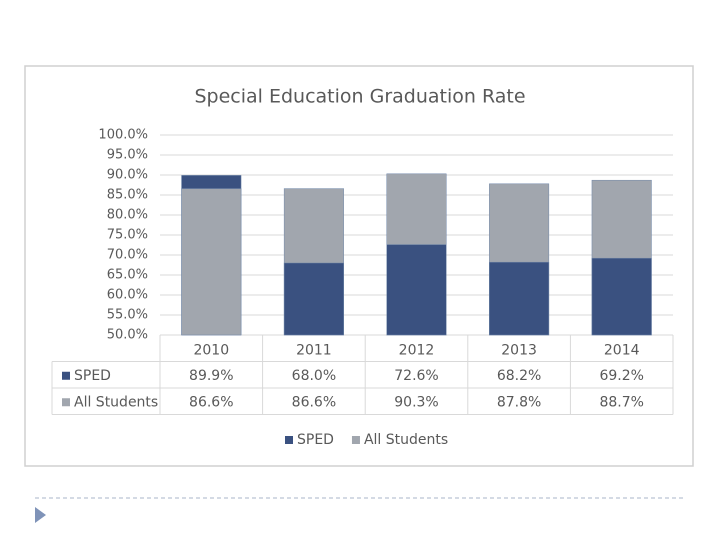 The image size is (720, 540). Describe the element at coordinates (621, 402) in the screenshot. I see `data-label: 88.7%` at that location.